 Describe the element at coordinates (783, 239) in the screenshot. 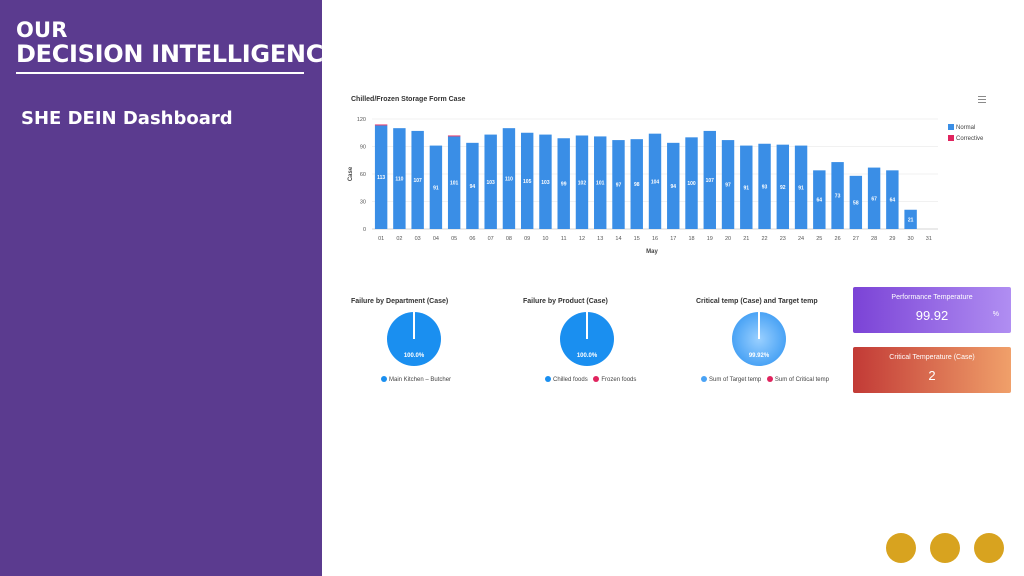

I see `x-tick-label: 23` at that location.